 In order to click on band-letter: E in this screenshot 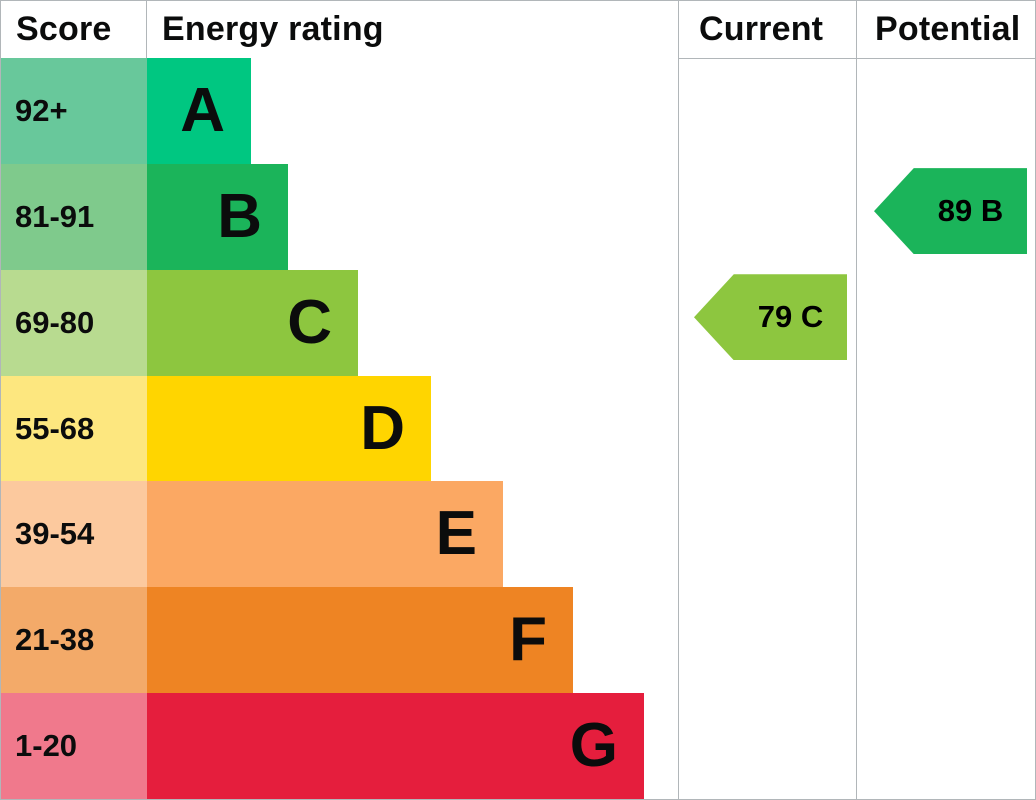, I will do `click(456, 534)`.